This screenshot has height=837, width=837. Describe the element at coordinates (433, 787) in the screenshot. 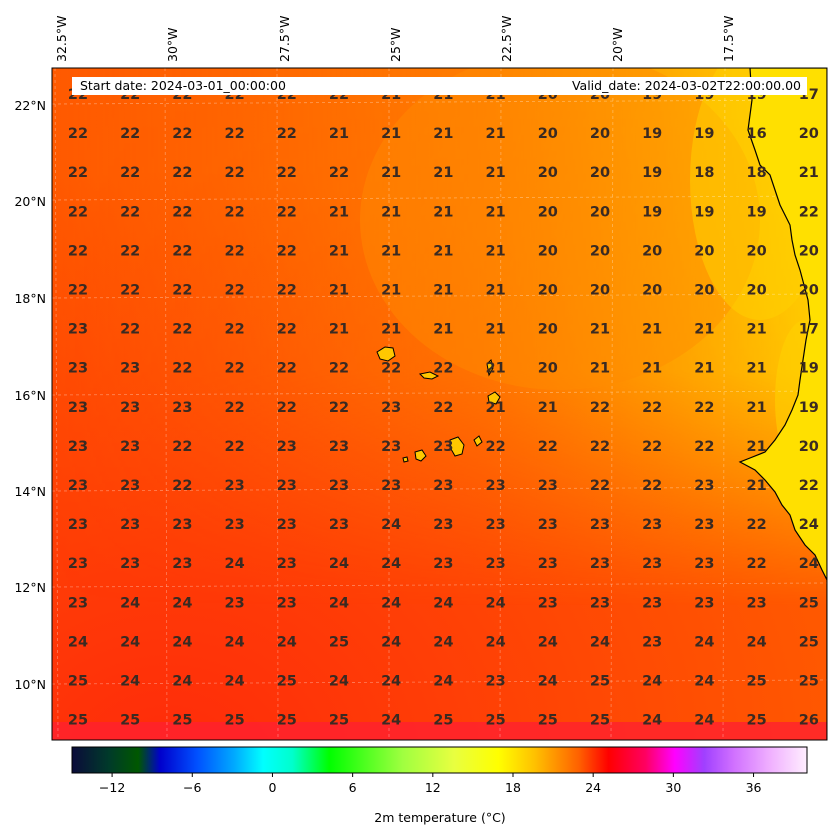

I see `colorbar-tick-label: 12` at that location.